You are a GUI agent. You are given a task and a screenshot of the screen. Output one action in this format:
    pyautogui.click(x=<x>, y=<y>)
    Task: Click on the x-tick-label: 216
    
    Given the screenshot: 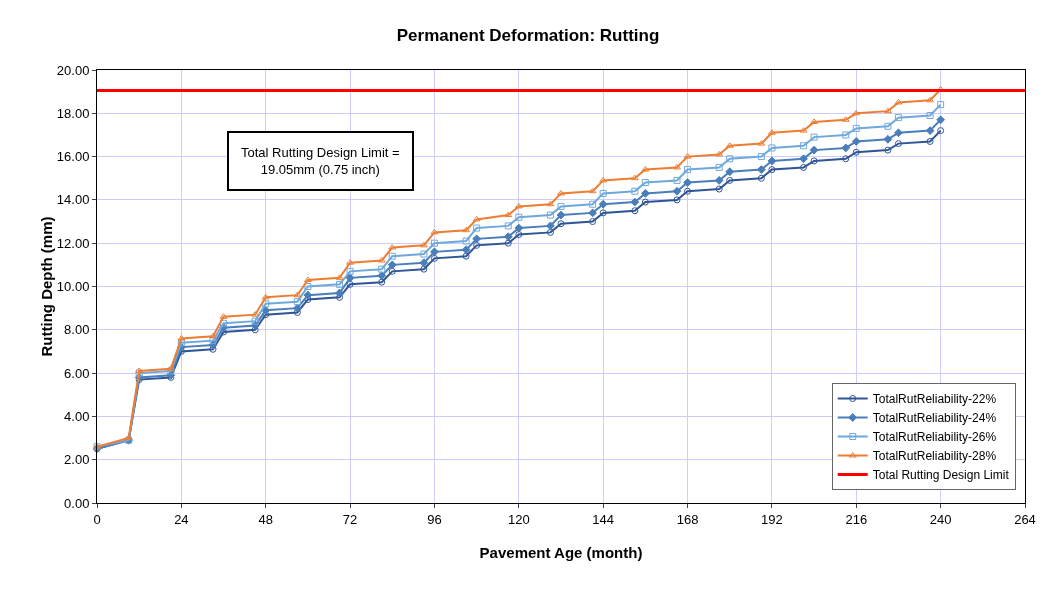 What is the action you would take?
    pyautogui.click(x=856, y=519)
    